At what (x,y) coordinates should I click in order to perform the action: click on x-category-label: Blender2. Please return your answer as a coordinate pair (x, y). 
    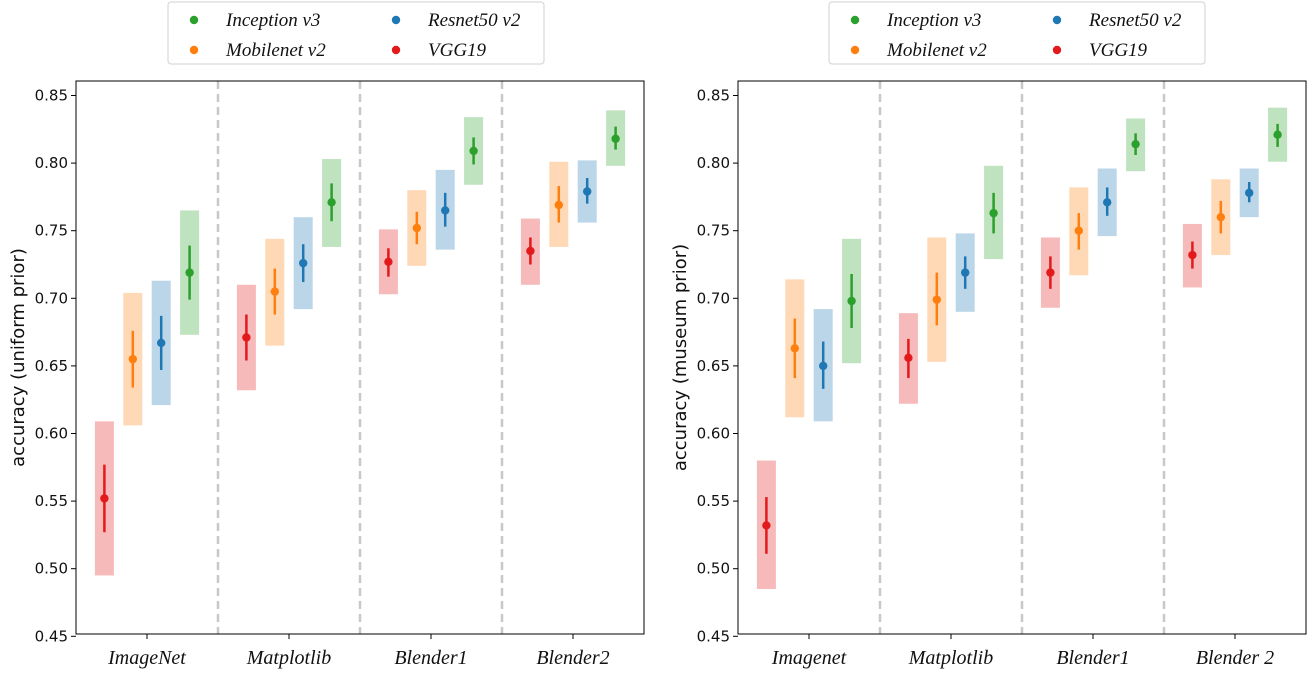
    Looking at the image, I should click on (572, 658).